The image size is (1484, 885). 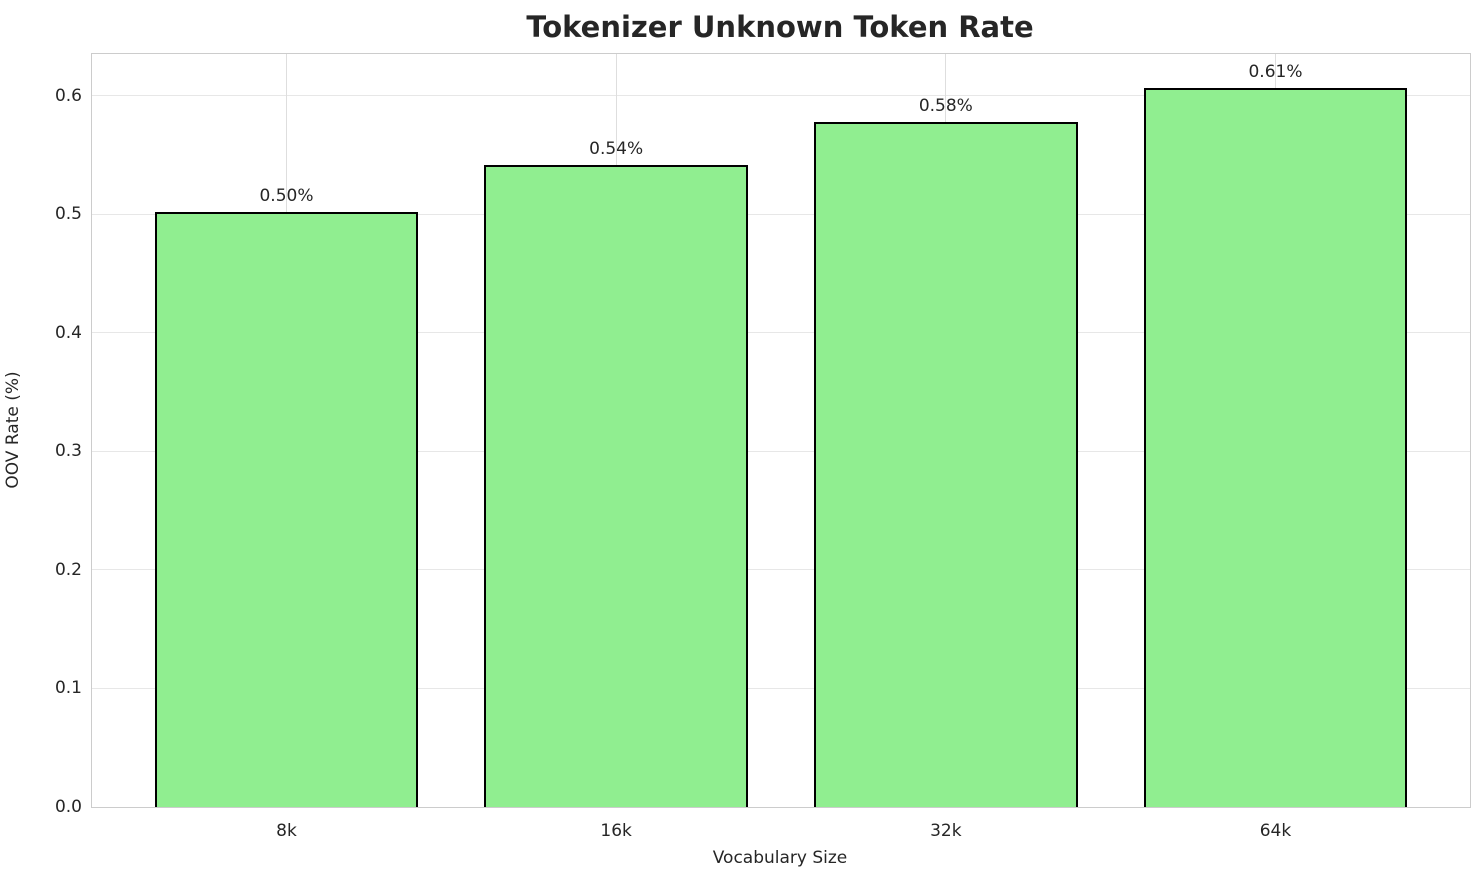 What do you see at coordinates (68, 332) in the screenshot?
I see `y-tick-label: 0.4` at bounding box center [68, 332].